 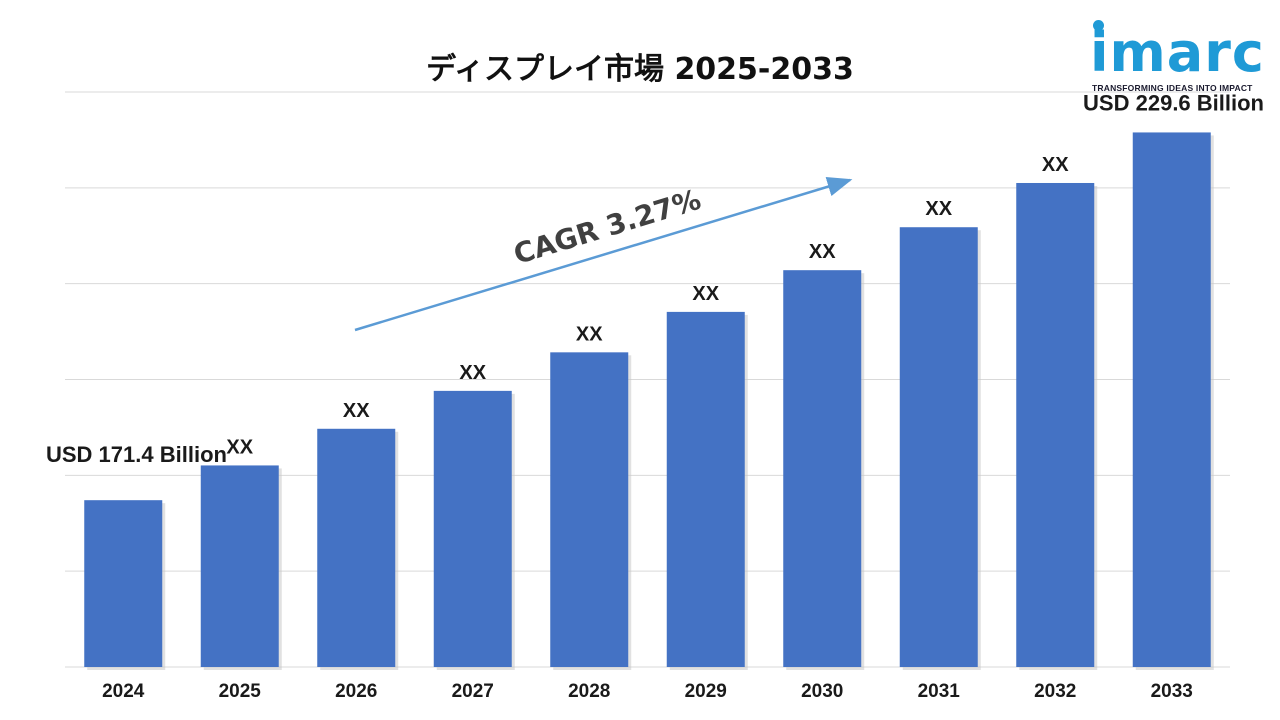 What do you see at coordinates (136, 454) in the screenshot?
I see `data-label: USD 171.4 Billion` at bounding box center [136, 454].